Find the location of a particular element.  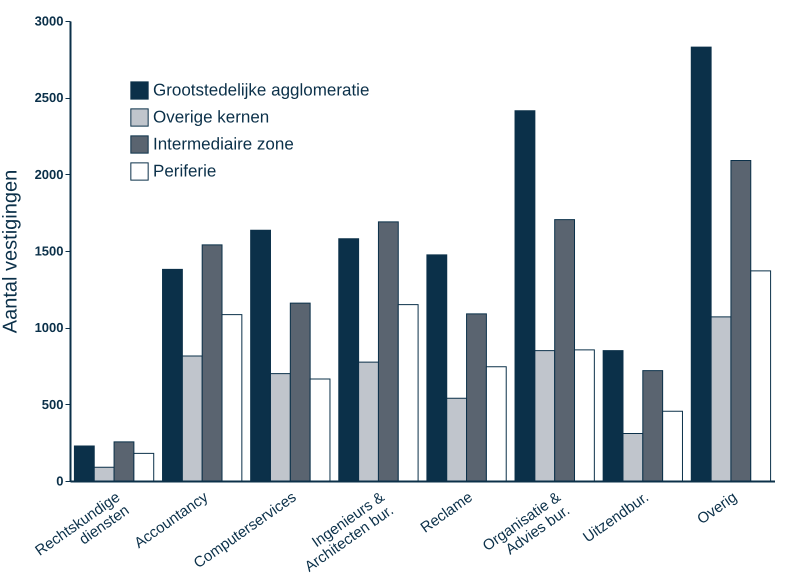

y-tick-label: 2500 is located at coordinates (49, 98).